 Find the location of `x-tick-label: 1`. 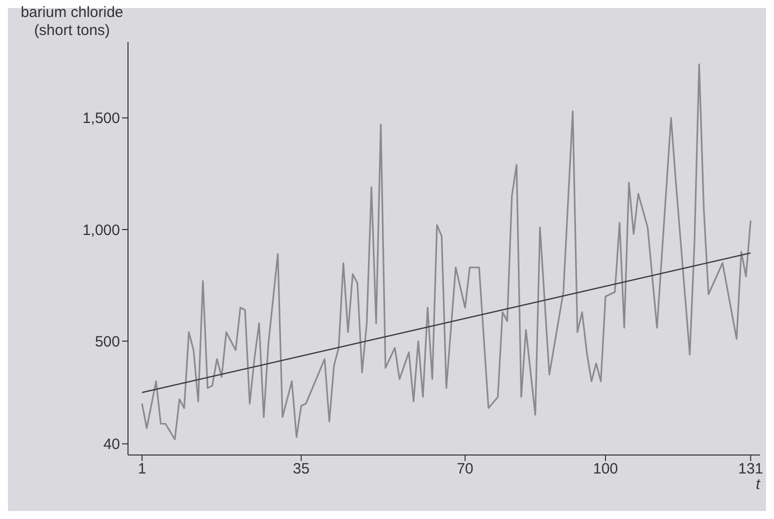

x-tick-label: 1 is located at coordinates (142, 469).